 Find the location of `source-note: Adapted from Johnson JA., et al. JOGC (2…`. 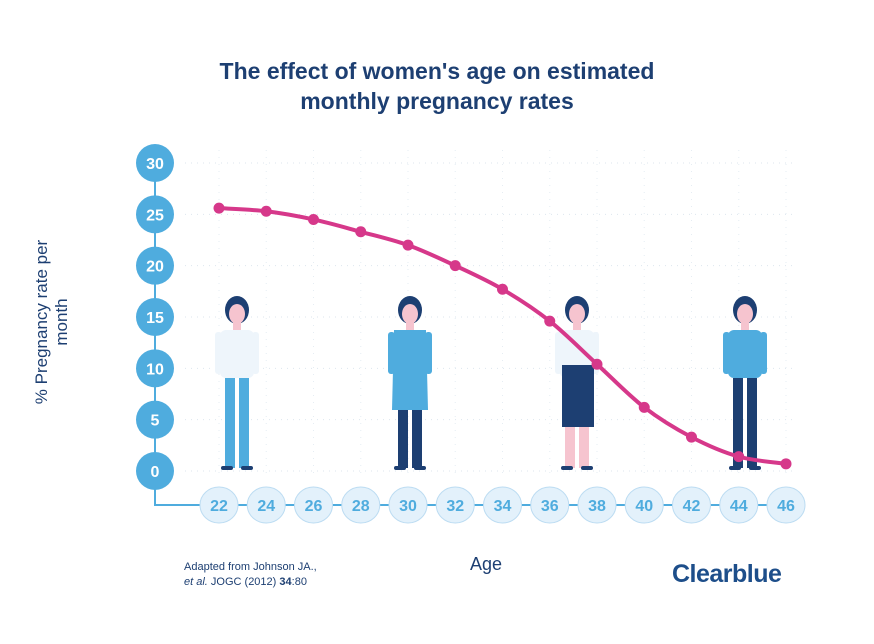

source-note: Adapted from Johnson JA., et al. JOGC (2… is located at coordinates (250, 575).